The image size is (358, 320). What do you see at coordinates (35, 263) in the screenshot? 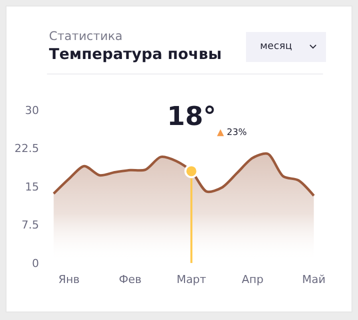
I see `y-tick-label: 0` at bounding box center [35, 263].